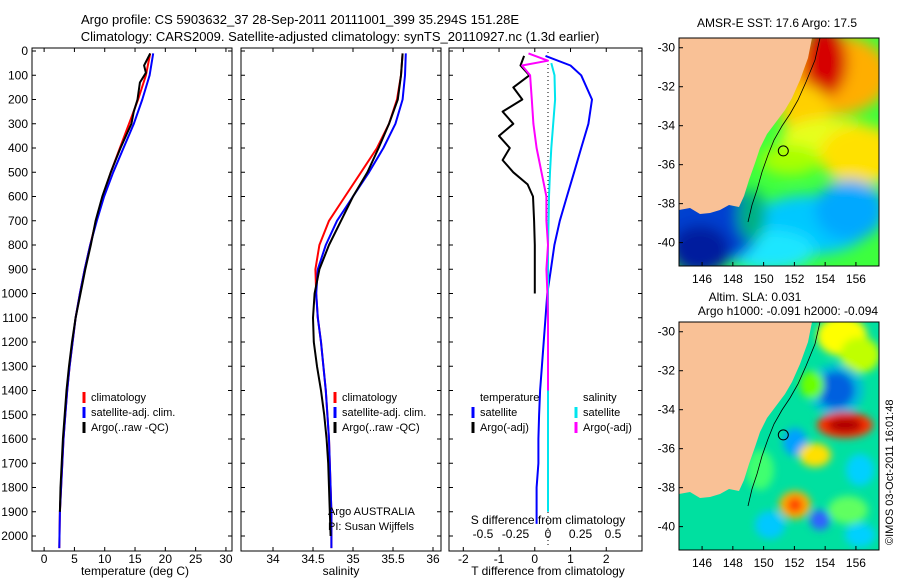  Describe the element at coordinates (14, 512) in the screenshot. I see `depth-tick-label: 1900` at that location.